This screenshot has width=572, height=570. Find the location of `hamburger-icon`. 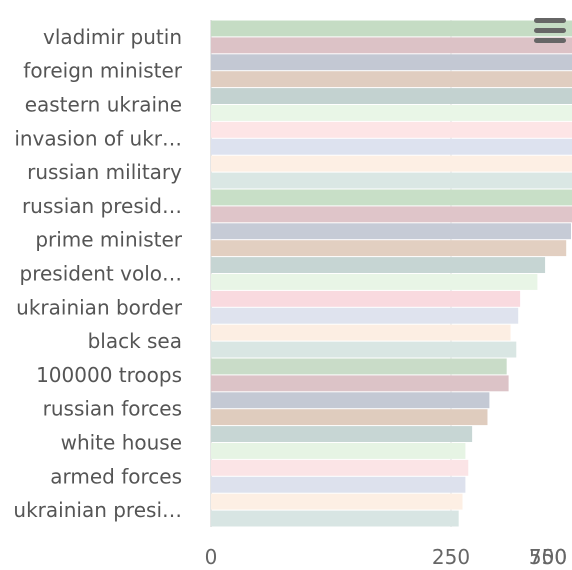

hamburger-icon is located at coordinates (550, 20).